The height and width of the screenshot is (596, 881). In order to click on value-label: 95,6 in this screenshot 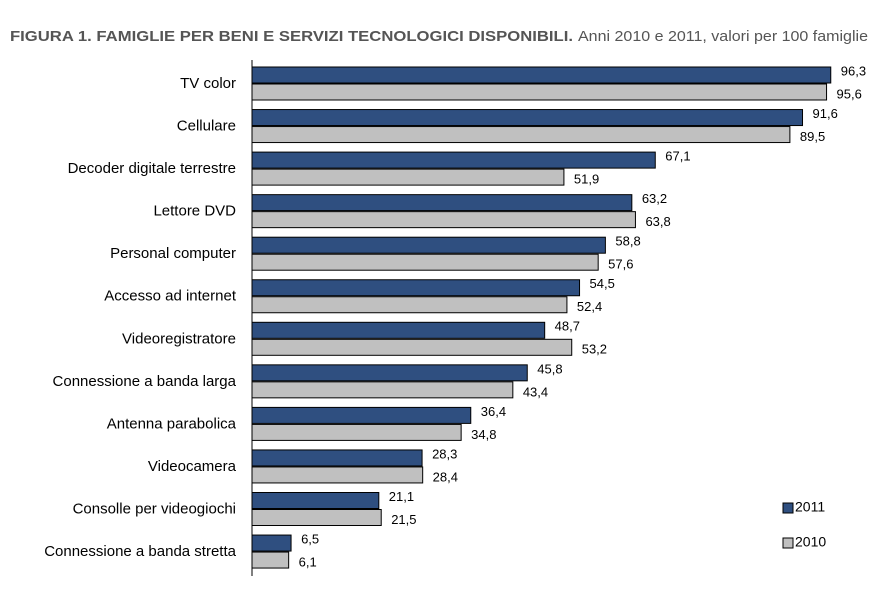, I will do `click(849, 93)`.